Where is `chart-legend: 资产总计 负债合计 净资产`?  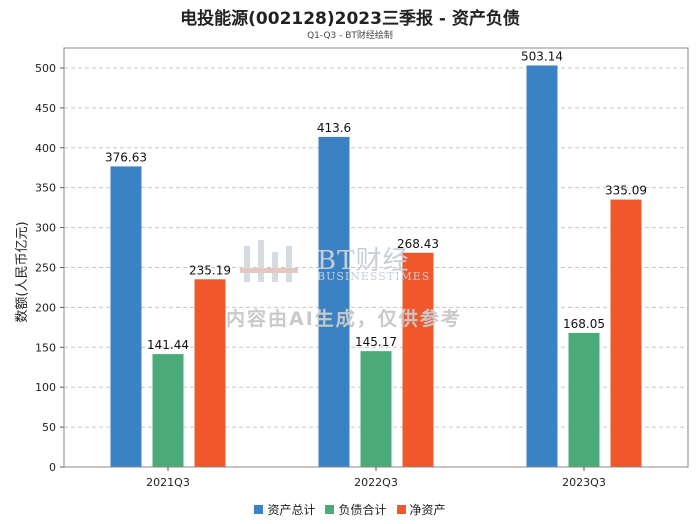
chart-legend: 资产总计 负债合计 净资产 is located at coordinates (350, 509).